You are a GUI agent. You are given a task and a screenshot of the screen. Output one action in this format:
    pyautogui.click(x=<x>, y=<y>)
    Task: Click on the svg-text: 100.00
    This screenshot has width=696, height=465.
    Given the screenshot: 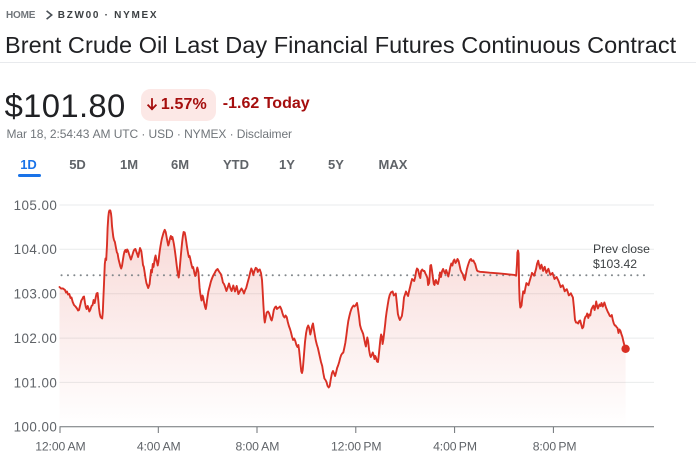 What is the action you would take?
    pyautogui.click(x=36, y=427)
    